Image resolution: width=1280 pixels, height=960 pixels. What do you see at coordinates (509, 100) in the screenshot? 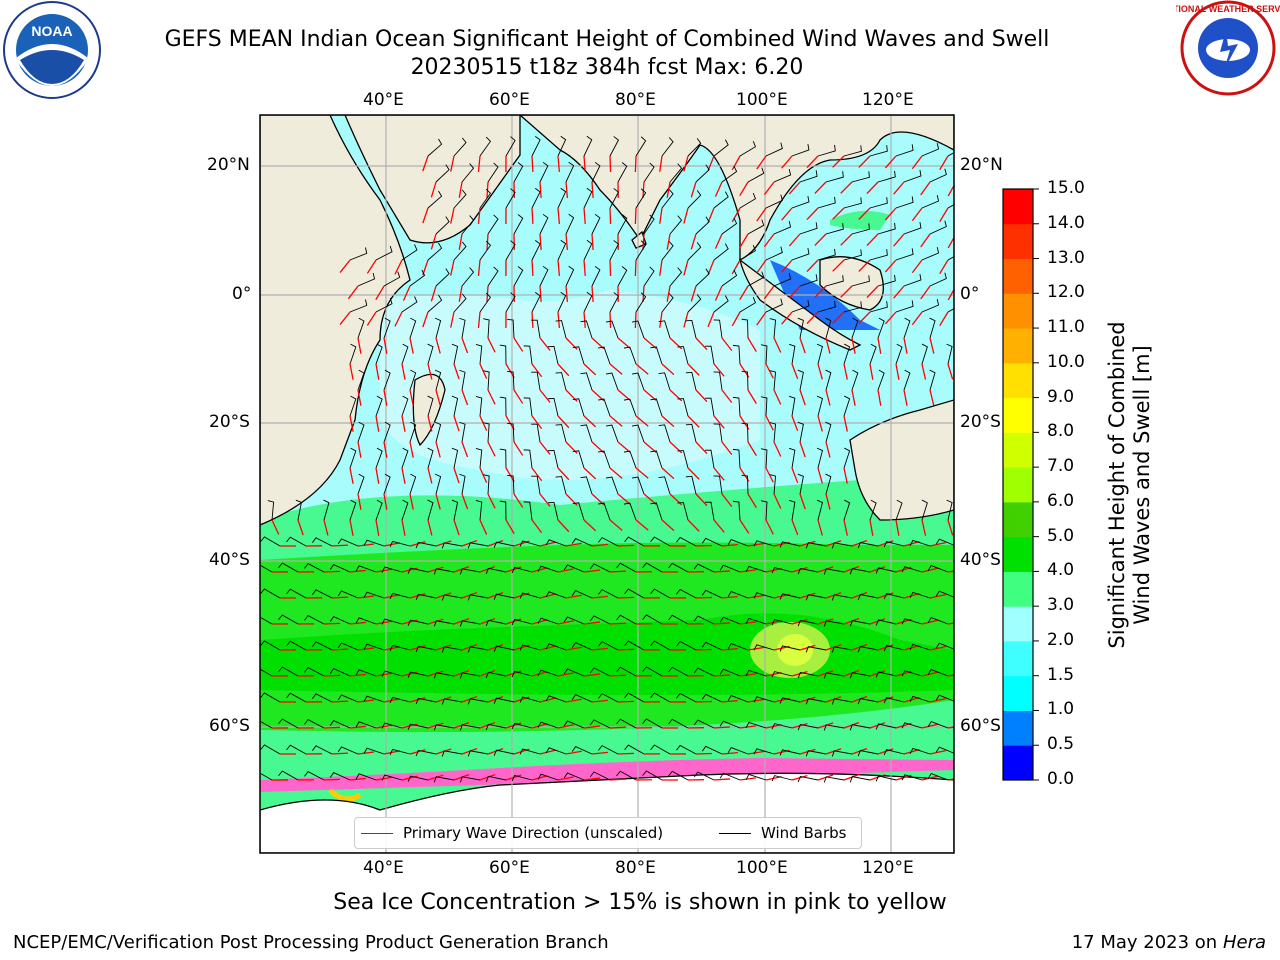
I see `lon-label-top: 60°E` at bounding box center [509, 100].